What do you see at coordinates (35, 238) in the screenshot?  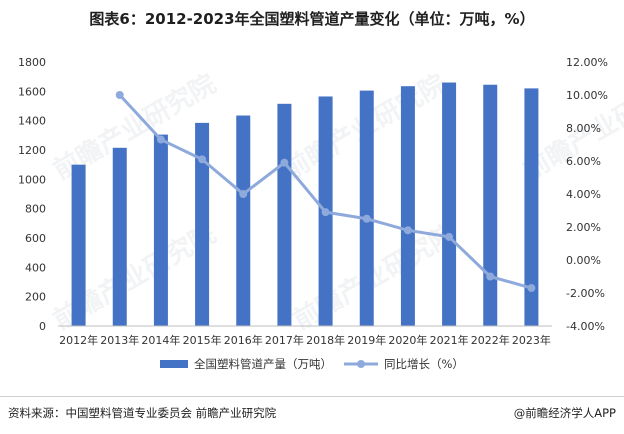 I see `left-tick-label: 600` at bounding box center [35, 238].